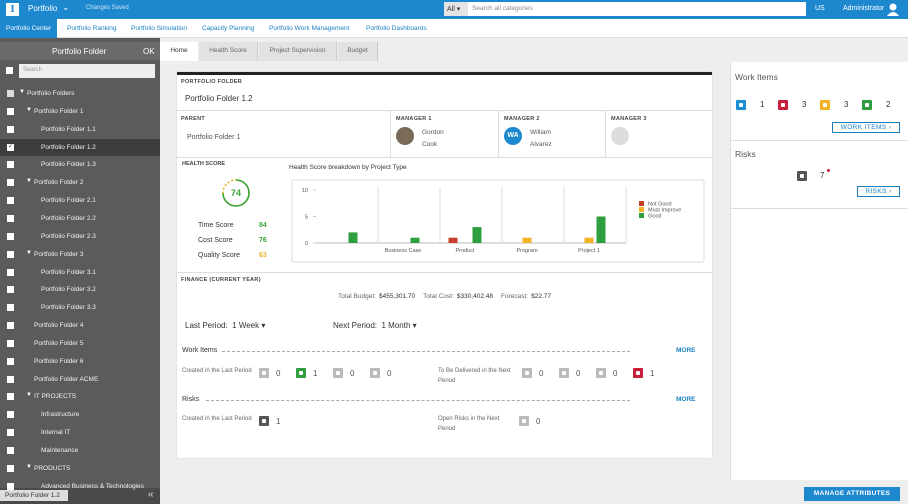 Image resolution: width=908 pixels, height=504 pixels. I want to click on selected-folder-tab: Portfolio Folder 1.2, so click(34, 495).